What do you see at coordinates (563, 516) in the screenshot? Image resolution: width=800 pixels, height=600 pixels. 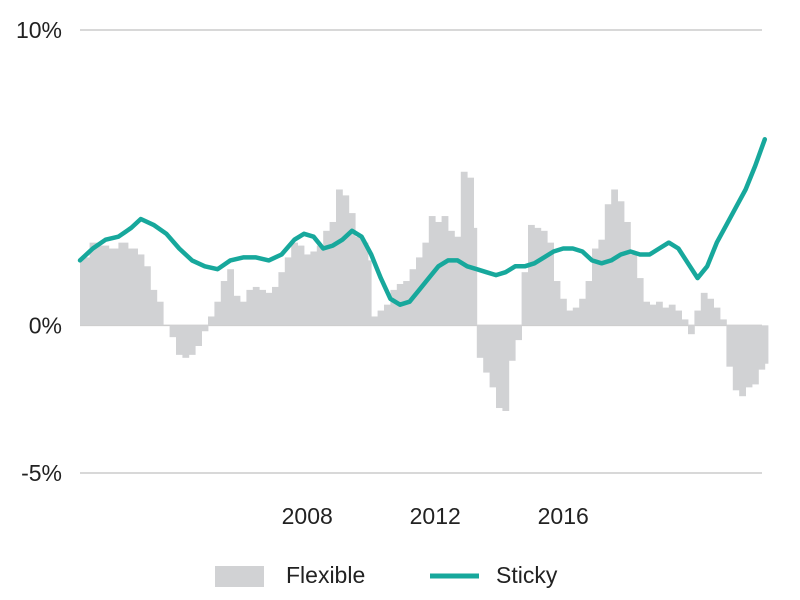 I see `x-tick-label-2: 2016` at bounding box center [563, 516].